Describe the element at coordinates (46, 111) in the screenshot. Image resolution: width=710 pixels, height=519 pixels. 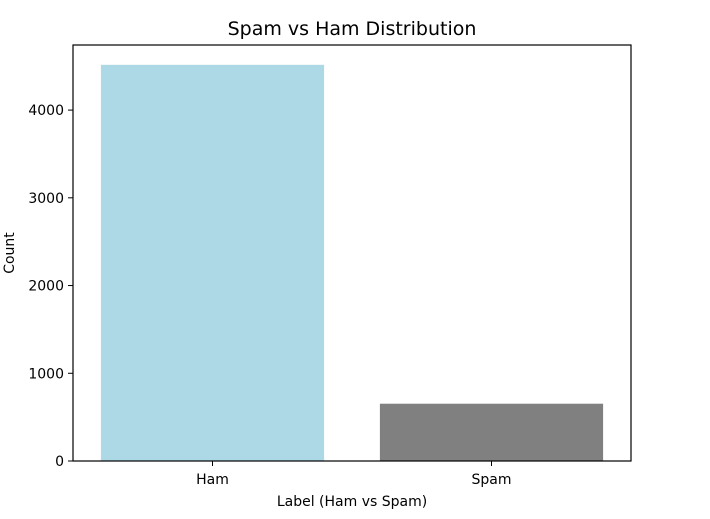
I see `y-tick-label: 4000` at that location.